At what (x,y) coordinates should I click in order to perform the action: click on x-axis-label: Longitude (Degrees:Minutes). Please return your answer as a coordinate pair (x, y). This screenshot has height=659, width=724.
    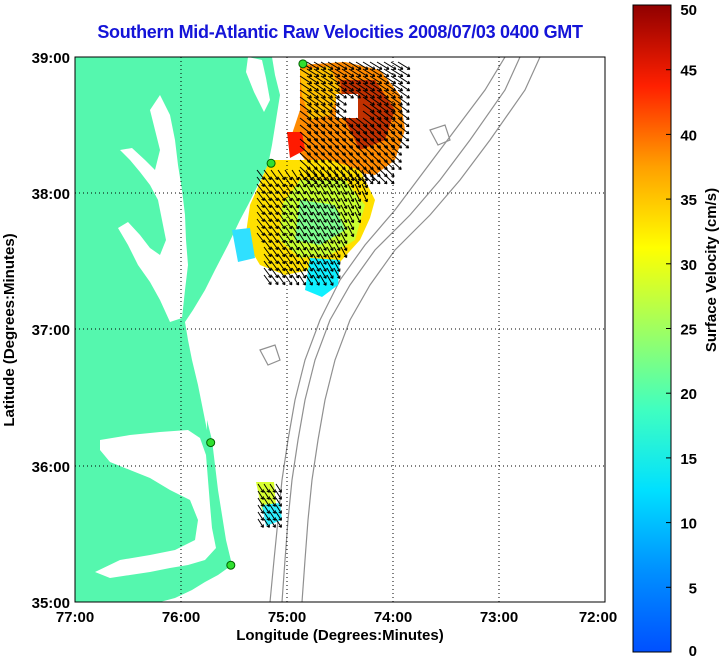
    Looking at the image, I should click on (340, 635).